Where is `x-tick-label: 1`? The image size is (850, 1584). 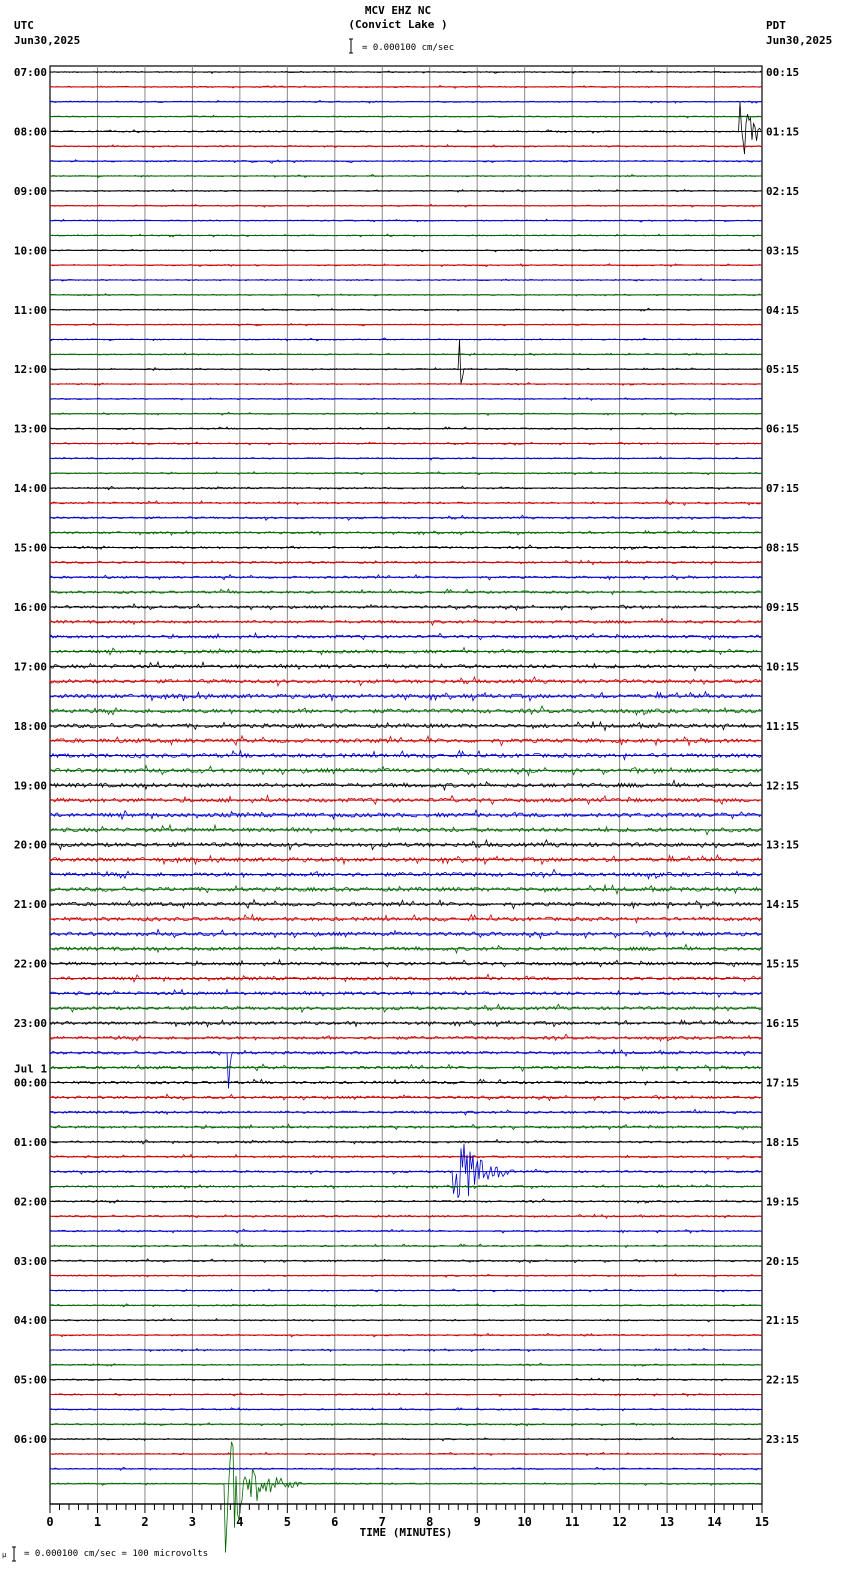
x-tick-label: 1 is located at coordinates (97, 1522).